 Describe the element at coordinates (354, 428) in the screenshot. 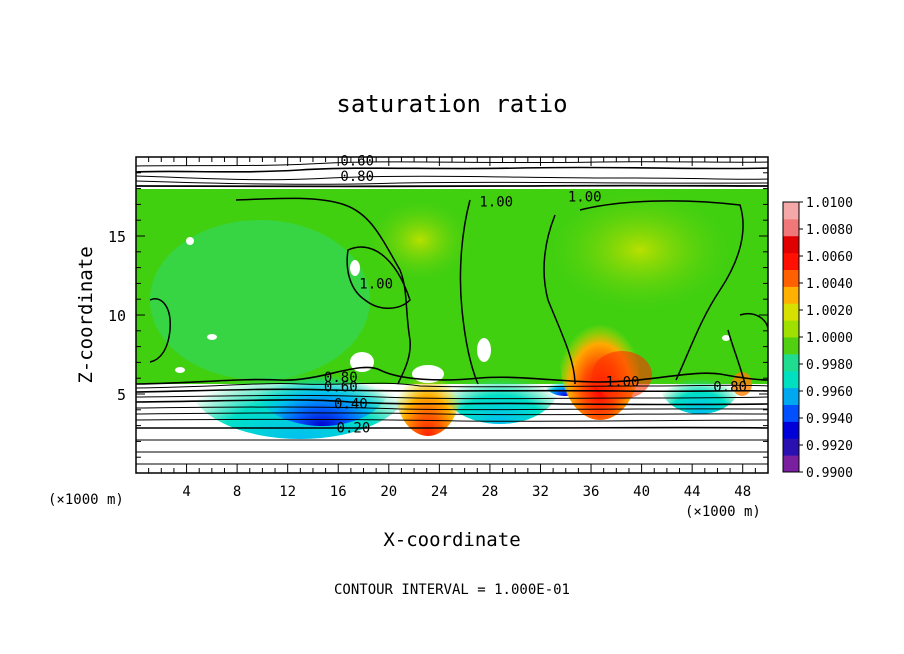

I see `contour-label: 0.20` at that location.